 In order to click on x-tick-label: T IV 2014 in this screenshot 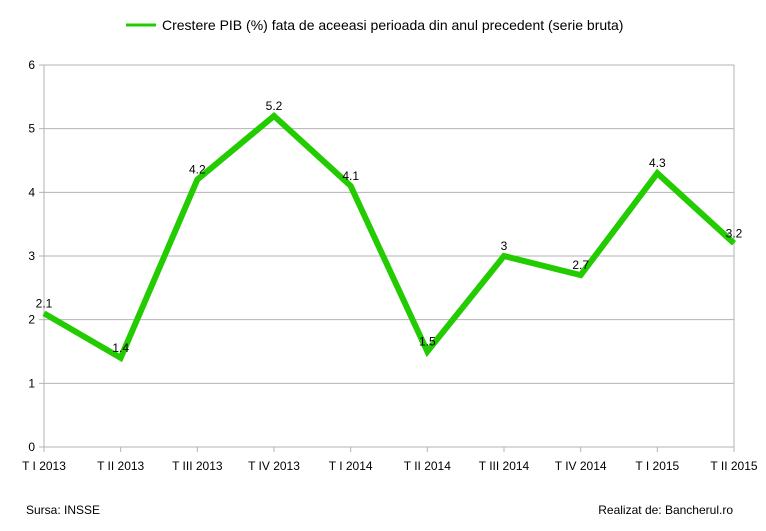, I will do `click(581, 466)`.